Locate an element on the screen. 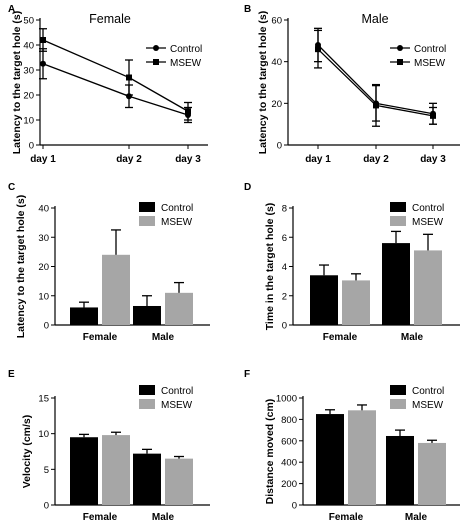  y-tick-label: 6 is located at coordinates (284, 238).